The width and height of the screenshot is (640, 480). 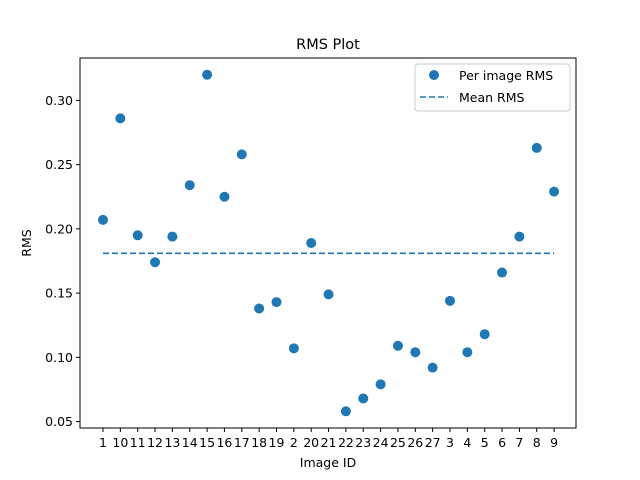 I want to click on x-tick-label: 10, so click(x=120, y=442).